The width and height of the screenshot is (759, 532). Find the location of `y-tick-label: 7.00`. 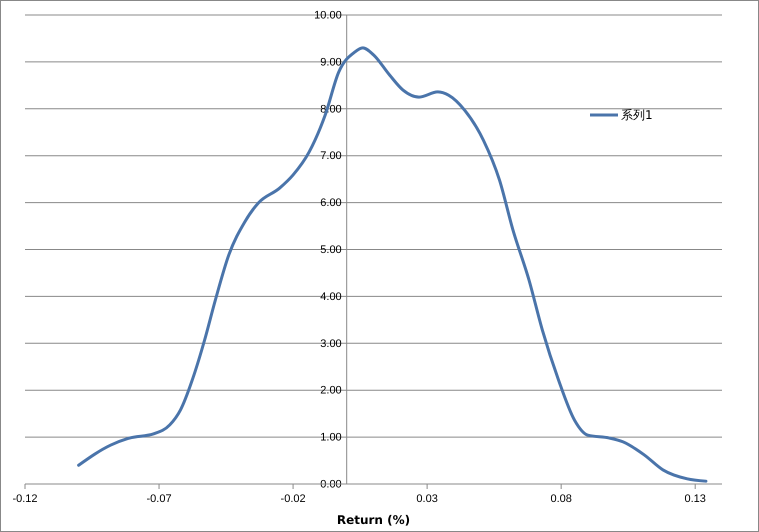

y-tick-label: 7.00 is located at coordinates (331, 156).